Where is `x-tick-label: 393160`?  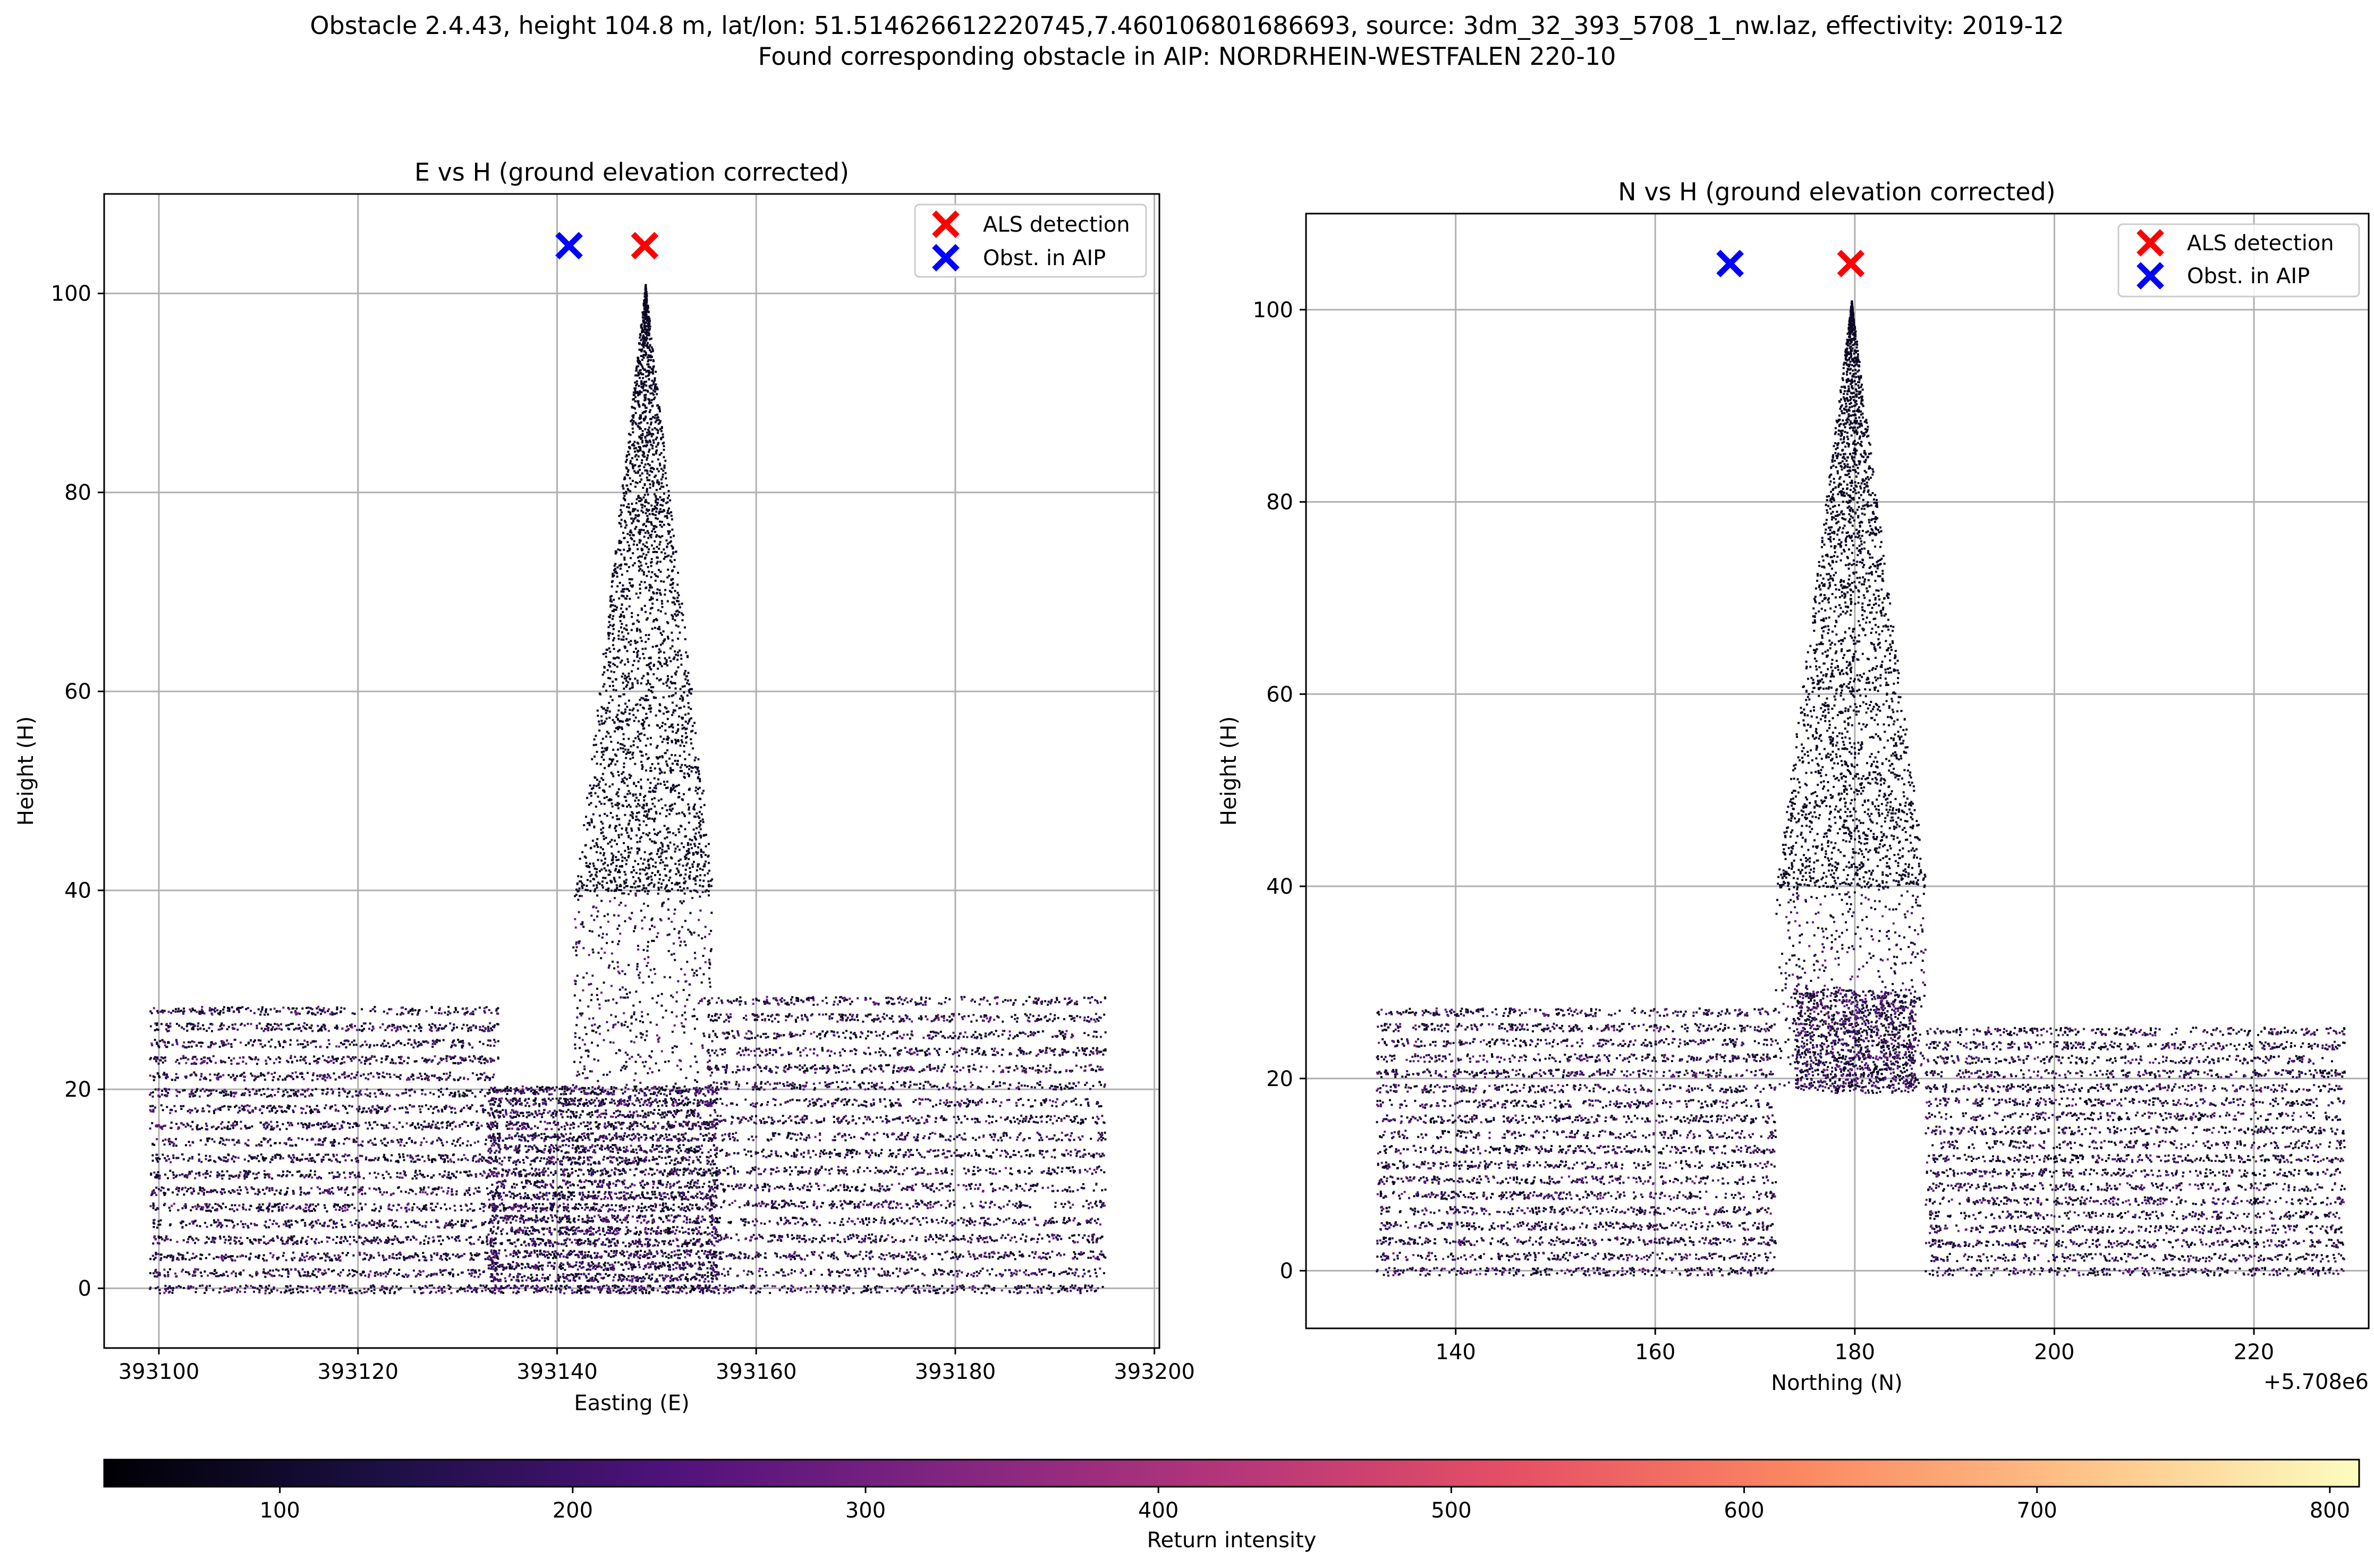 x-tick-label: 393160 is located at coordinates (756, 1372).